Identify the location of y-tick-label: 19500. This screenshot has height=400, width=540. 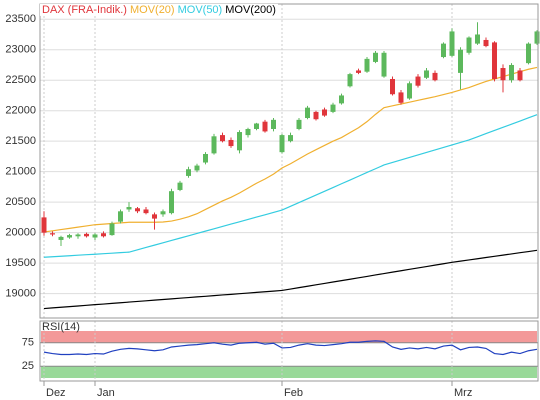
(20, 263).